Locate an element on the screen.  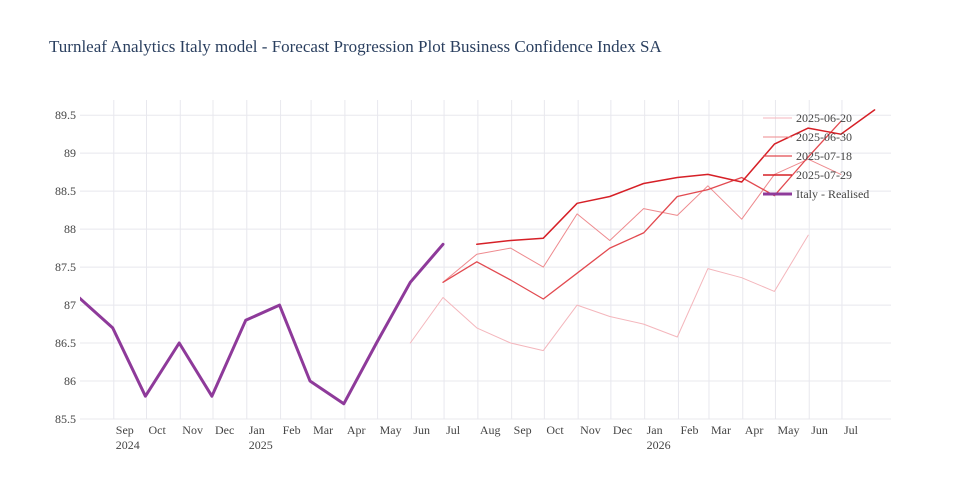
legend-label: 2025-07-18 is located at coordinates (824, 156).